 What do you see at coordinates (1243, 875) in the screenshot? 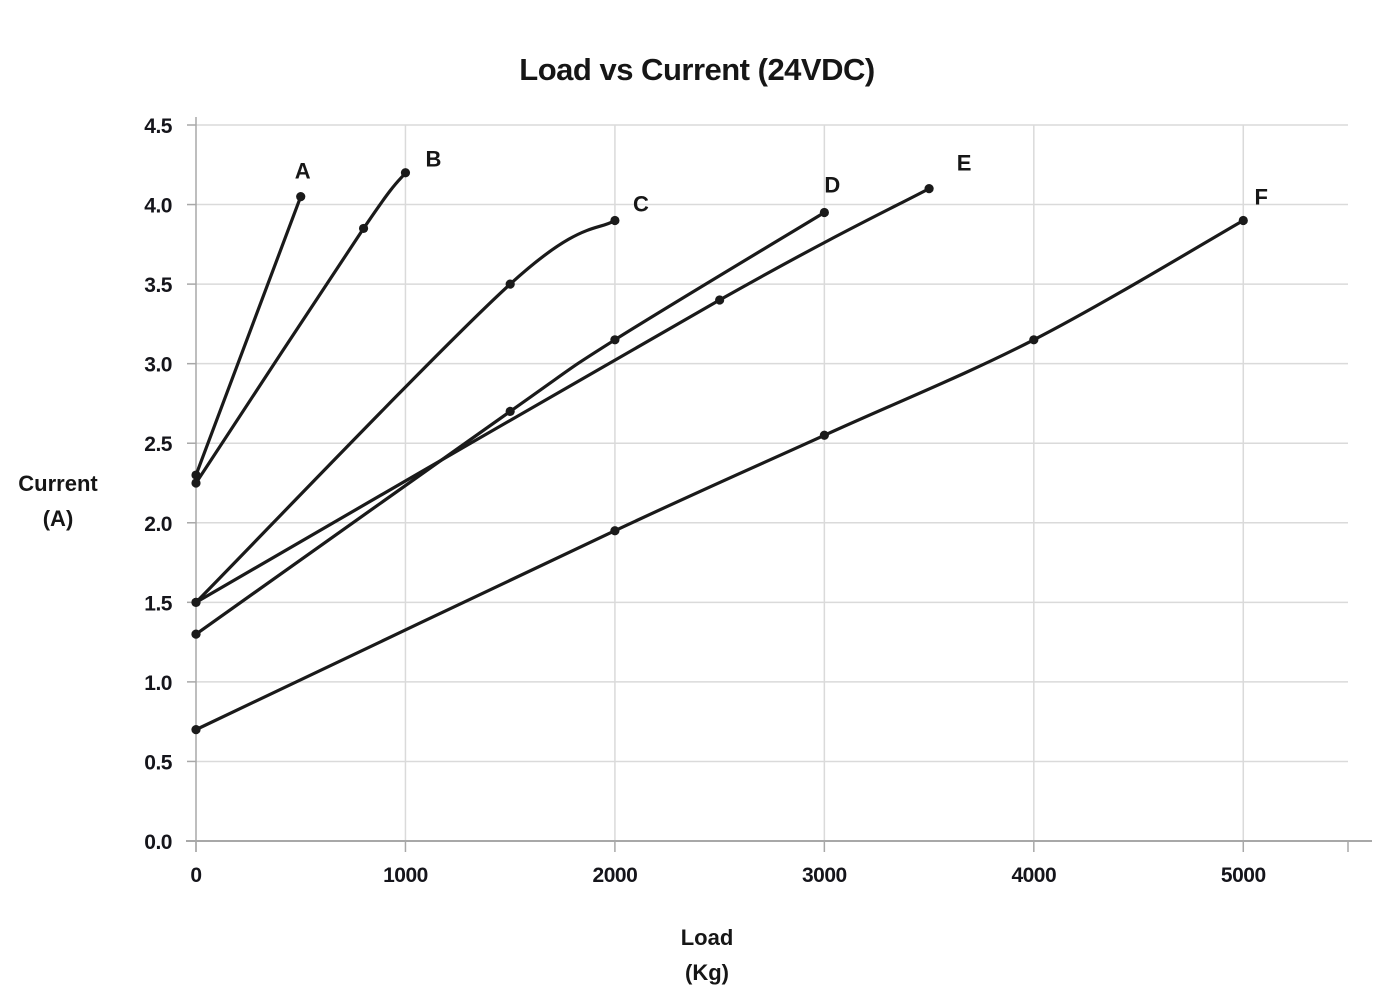
I see `x-tick-label: 5000` at bounding box center [1243, 875].